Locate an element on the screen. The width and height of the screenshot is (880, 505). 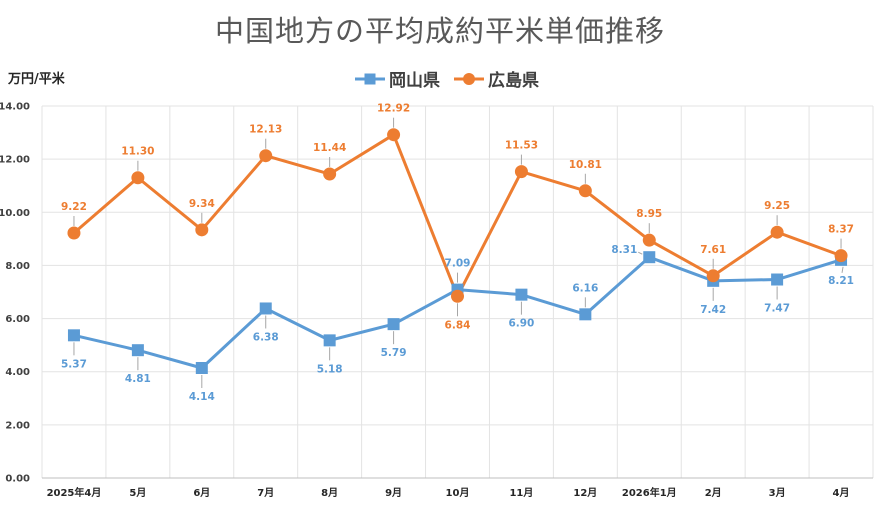
legend: 岡山県 広島県 is located at coordinates (454, 78).